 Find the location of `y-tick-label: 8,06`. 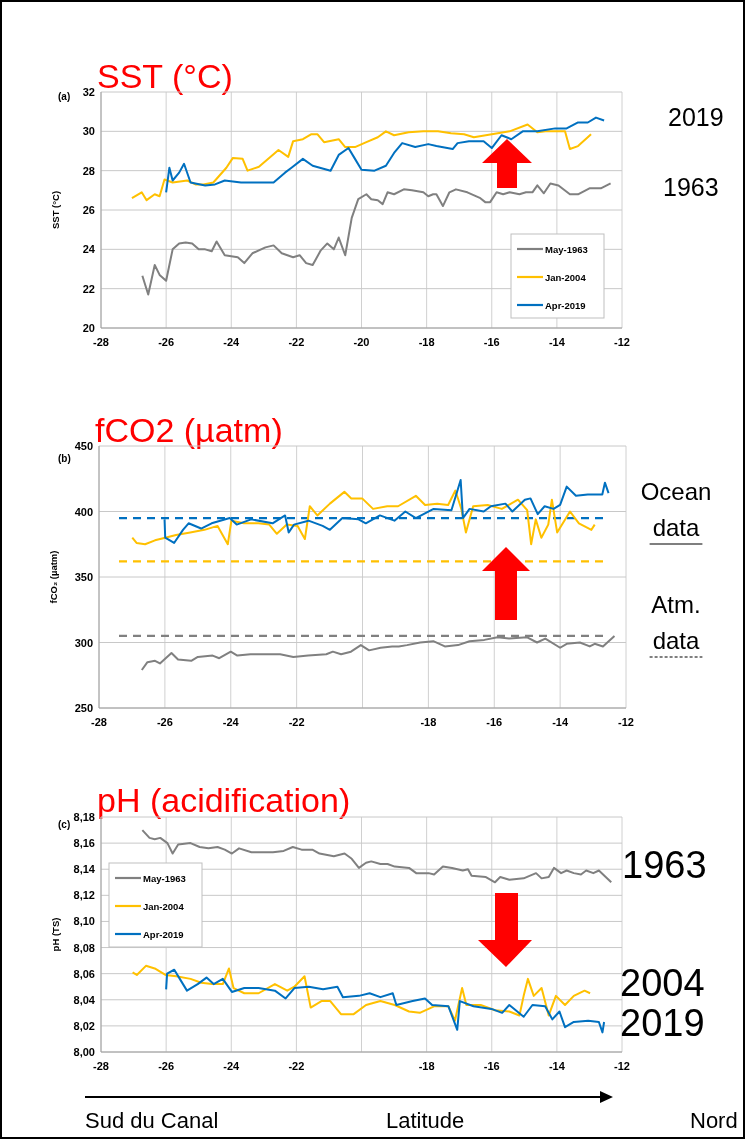

y-tick-label: 8,06 is located at coordinates (84, 973).